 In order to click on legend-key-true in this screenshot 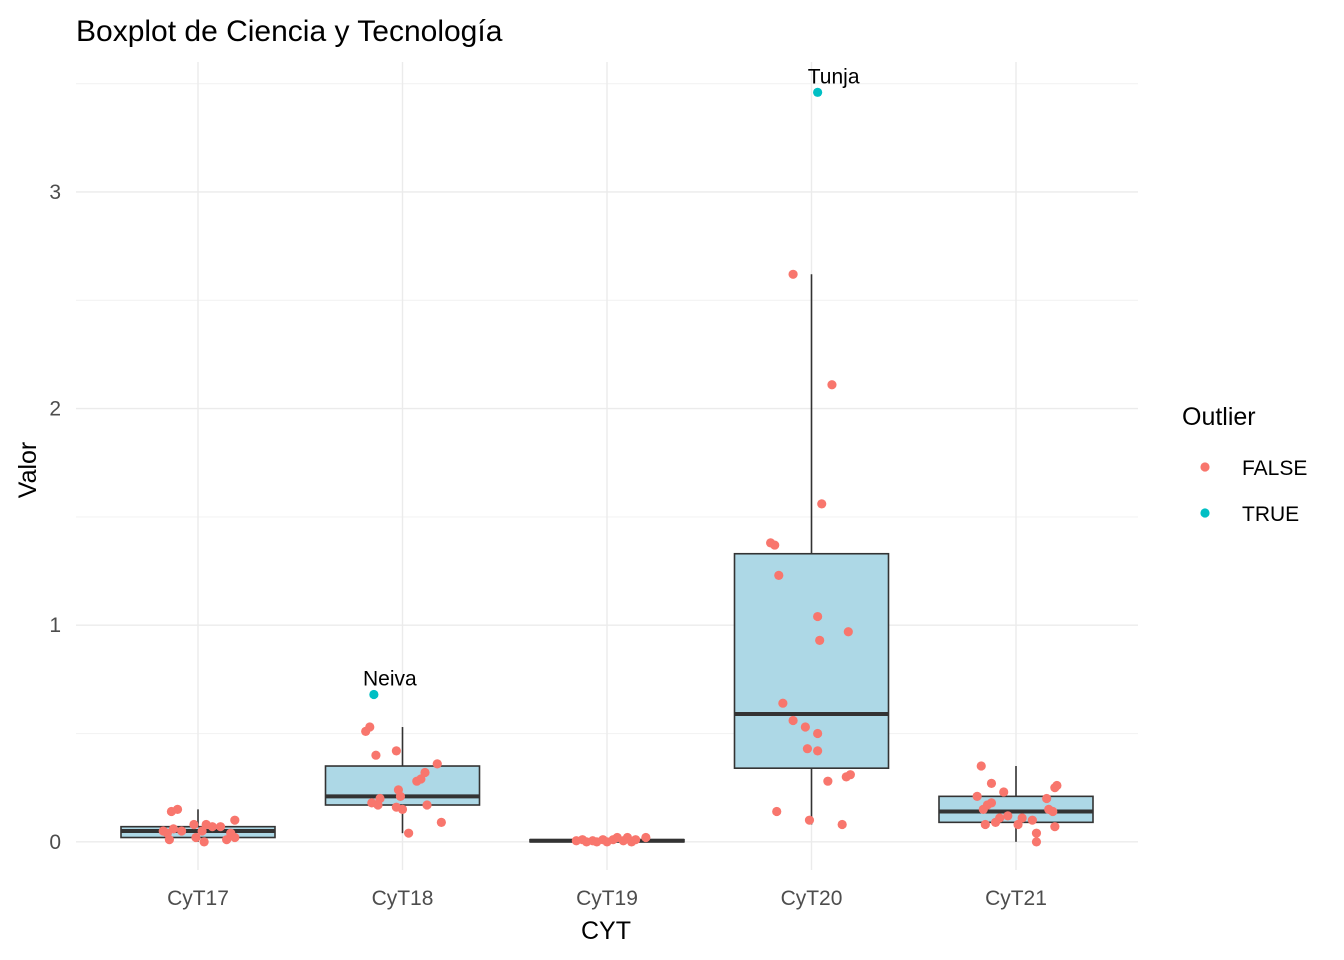, I will do `click(1205, 513)`.